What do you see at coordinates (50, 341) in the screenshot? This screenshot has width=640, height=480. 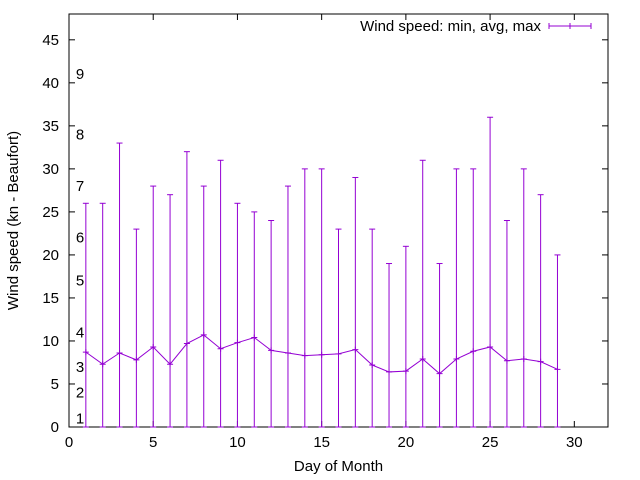 I see `y-tick-label: 10` at bounding box center [50, 341].